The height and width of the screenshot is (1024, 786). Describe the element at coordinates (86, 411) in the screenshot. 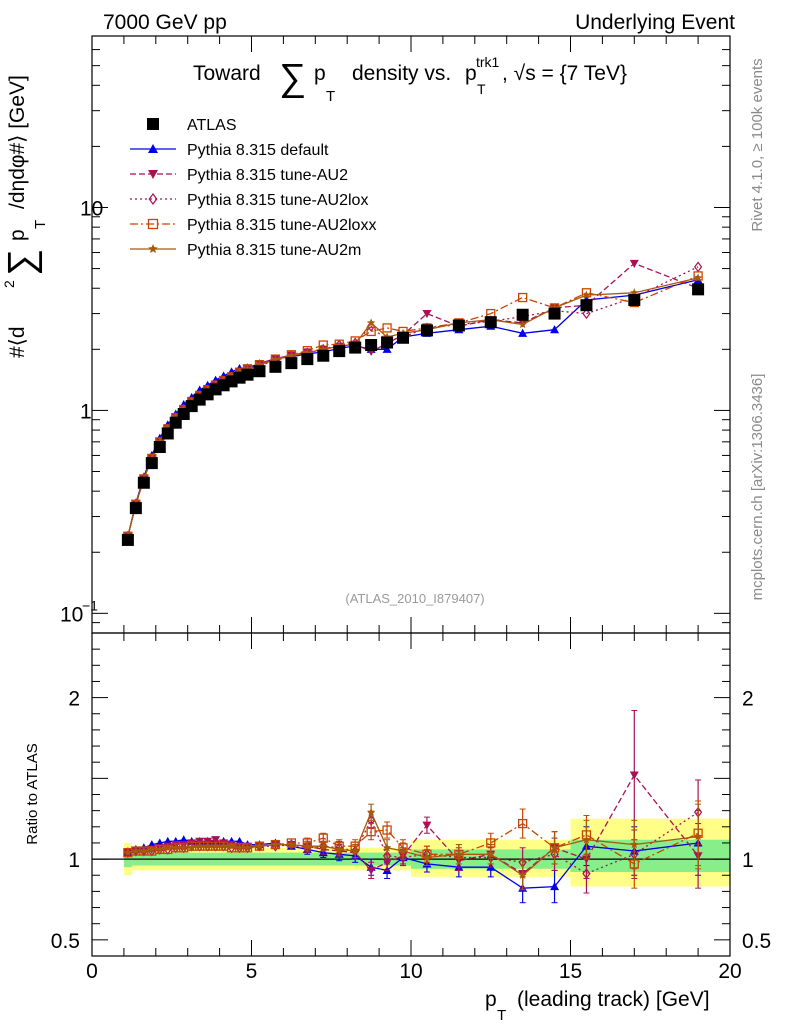

I see `main-y-tick-label: 1` at that location.